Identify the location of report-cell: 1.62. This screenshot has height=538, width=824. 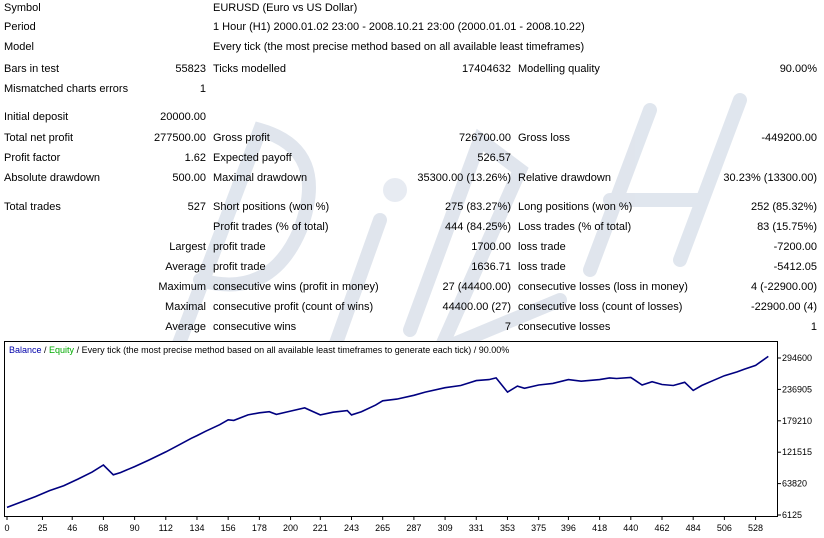
(195, 158).